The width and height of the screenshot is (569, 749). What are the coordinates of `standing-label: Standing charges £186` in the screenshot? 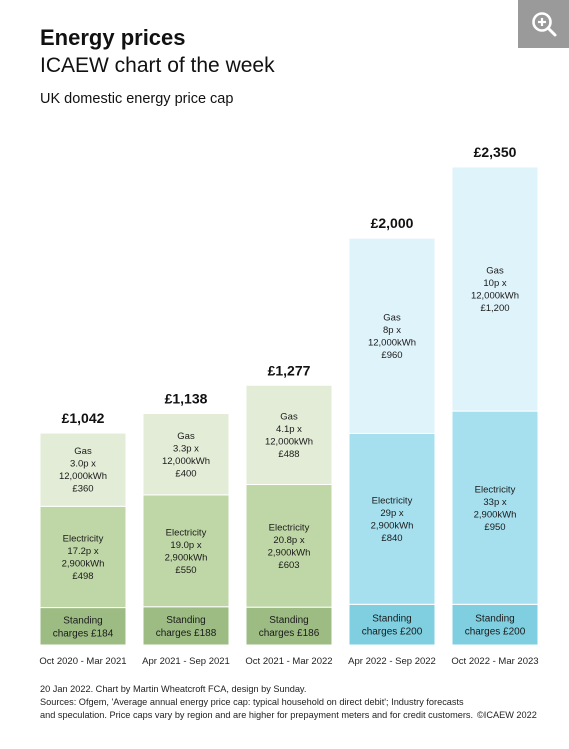 It's located at (289, 627).